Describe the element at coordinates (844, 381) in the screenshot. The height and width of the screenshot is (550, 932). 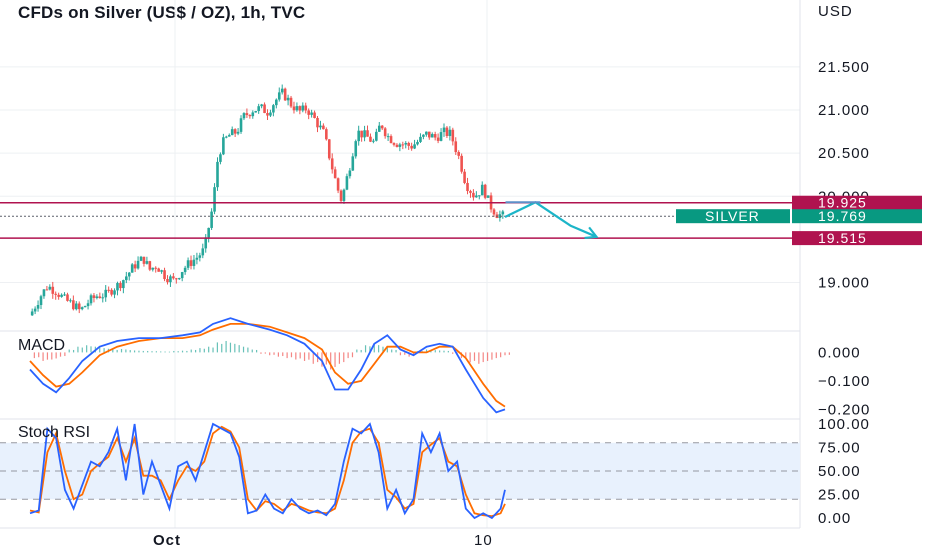
I see `macd-tick-label: −0.100` at that location.